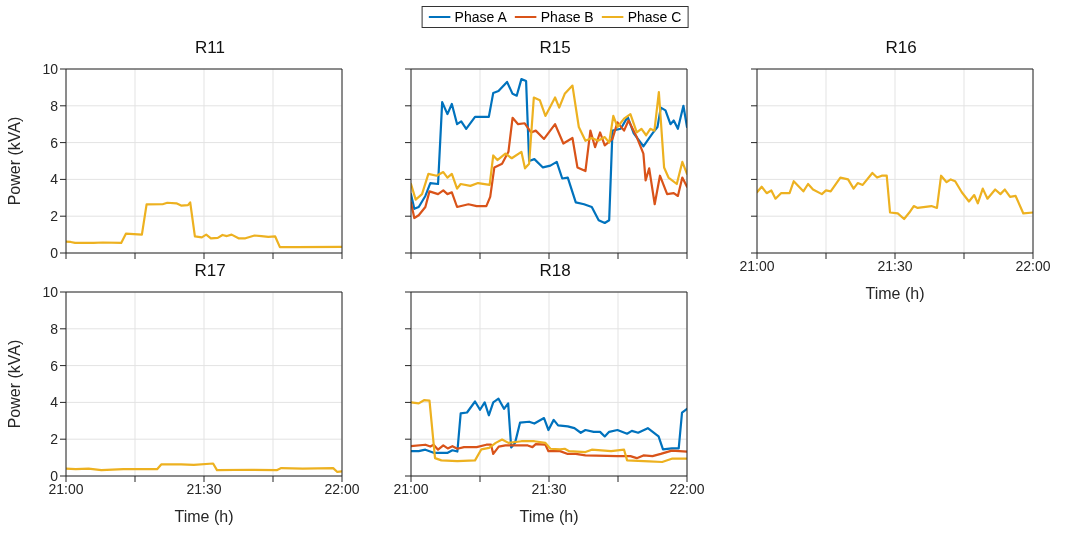 The height and width of the screenshot is (534, 1073). What do you see at coordinates (555, 271) in the screenshot?
I see `chart-title: R18` at bounding box center [555, 271].